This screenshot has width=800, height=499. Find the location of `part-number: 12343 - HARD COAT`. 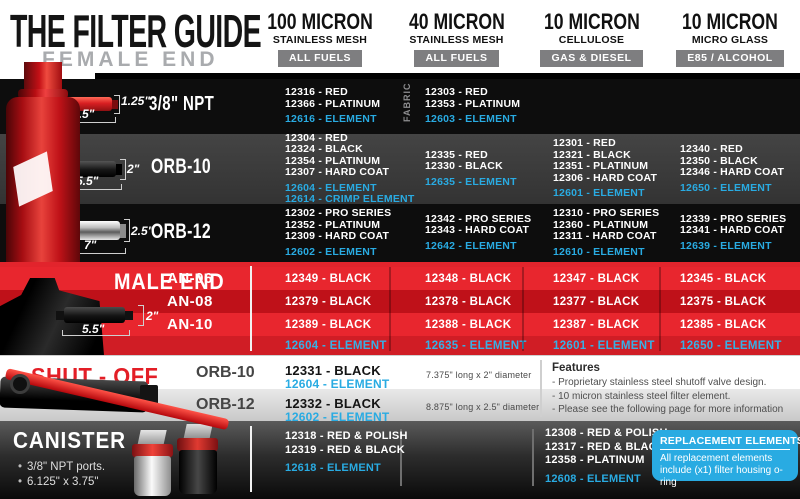

part-number: 12343 - HARD COAT is located at coordinates (477, 230).